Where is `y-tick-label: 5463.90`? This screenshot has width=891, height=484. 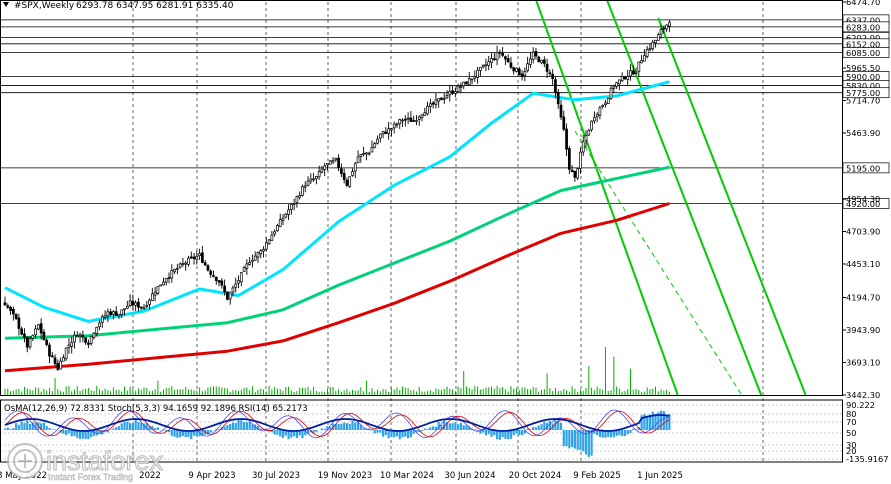 y-tick-label: 5463.90 is located at coordinates (863, 133).